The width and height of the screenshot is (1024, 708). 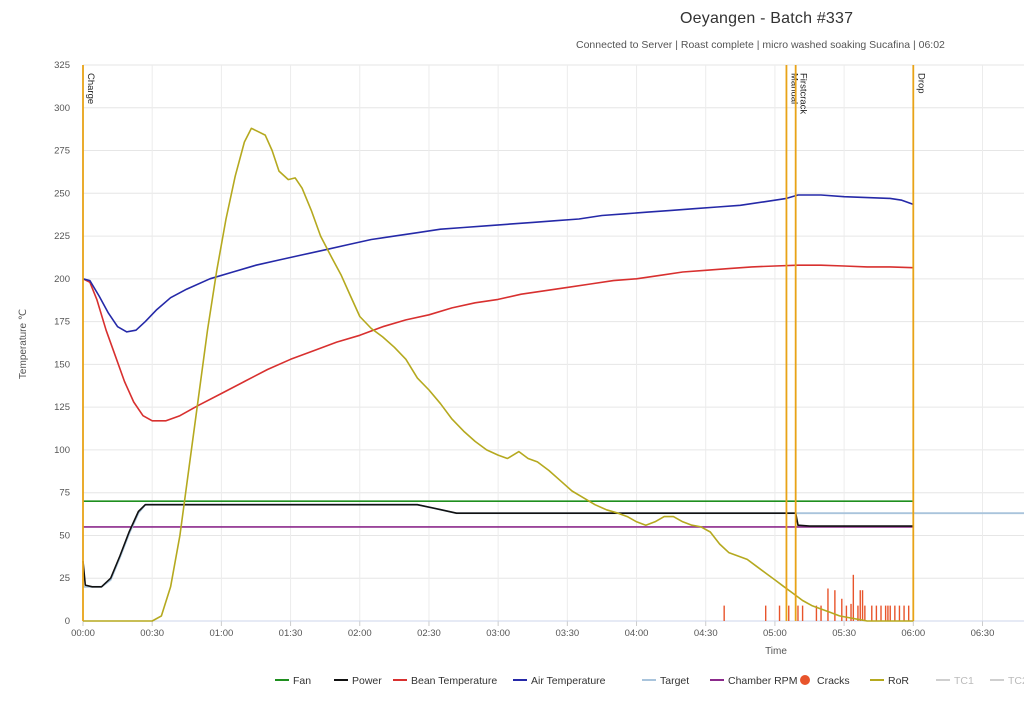 I want to click on y-tick-label: 250, so click(x=62, y=193).